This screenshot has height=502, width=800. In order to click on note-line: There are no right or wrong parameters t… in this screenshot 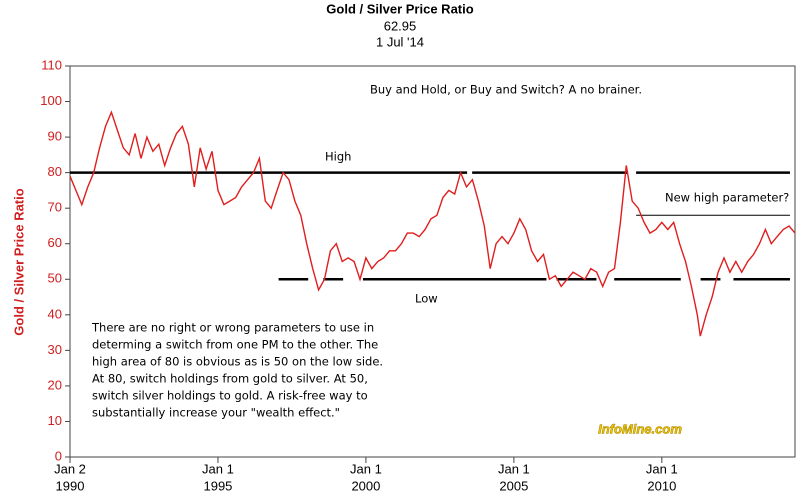, I will do `click(232, 328)`.